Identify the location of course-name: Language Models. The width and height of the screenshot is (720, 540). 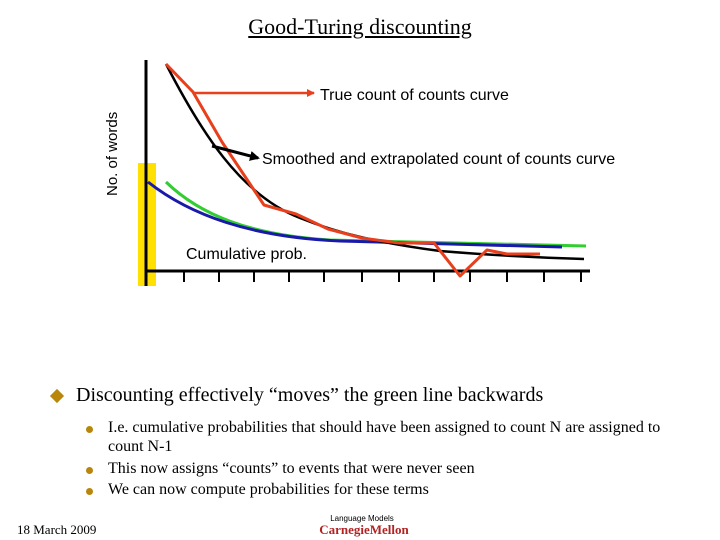
(362, 518).